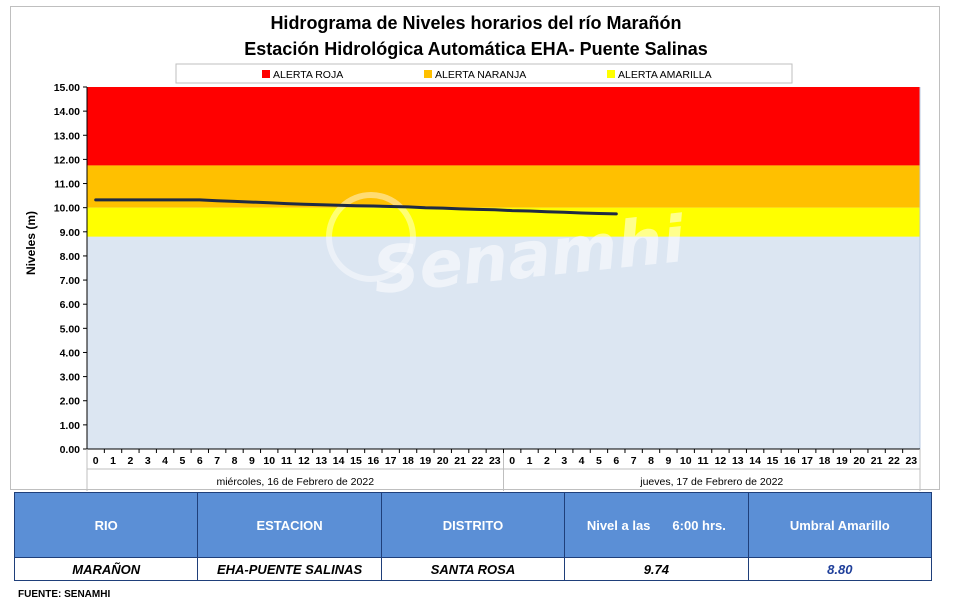 The width and height of the screenshot is (964, 612). What do you see at coordinates (503, 222) in the screenshot?
I see `alert-band-amarilla` at bounding box center [503, 222].